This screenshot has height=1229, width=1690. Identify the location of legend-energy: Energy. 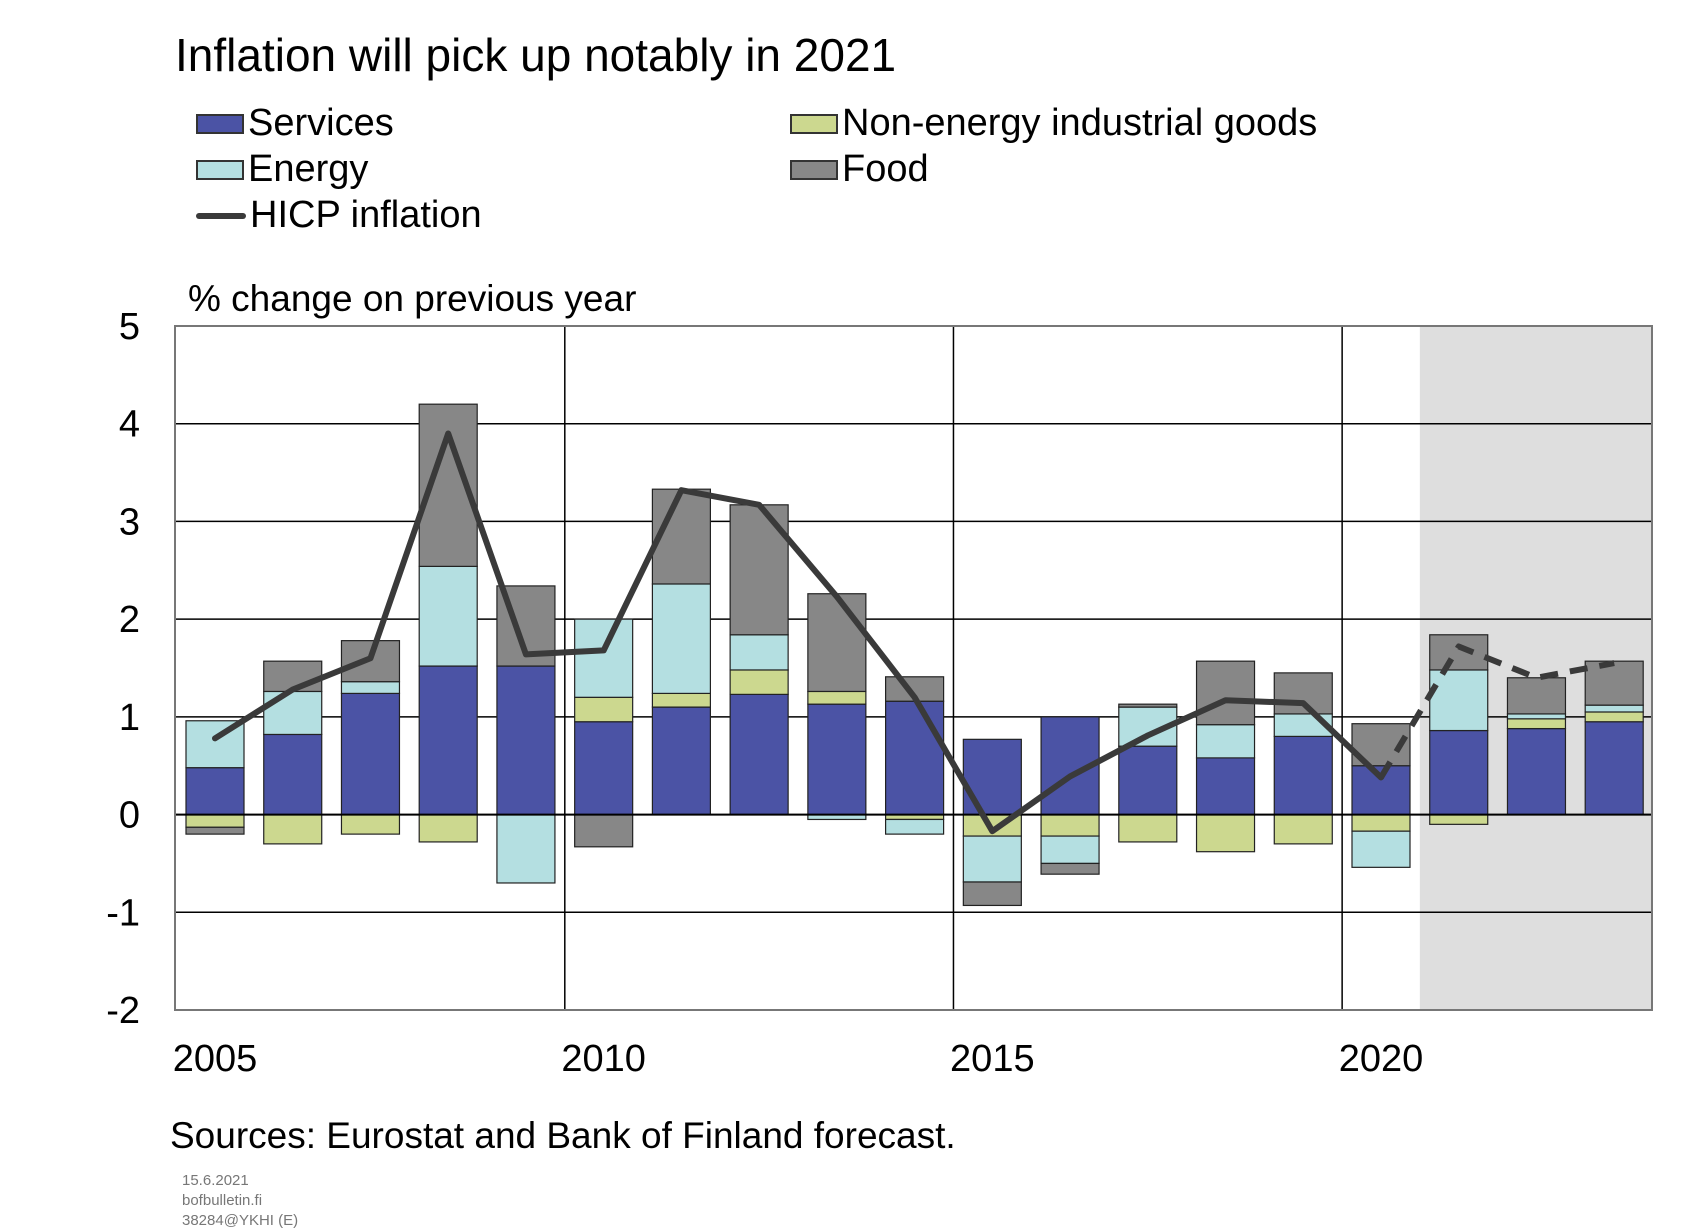
(282, 169).